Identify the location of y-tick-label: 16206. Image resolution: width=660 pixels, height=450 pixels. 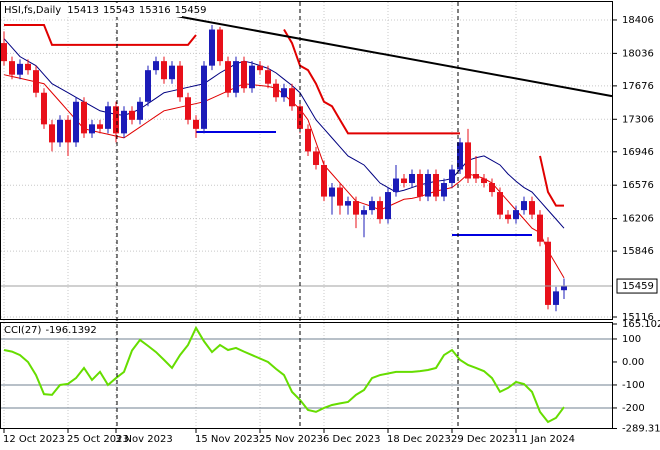
(638, 219).